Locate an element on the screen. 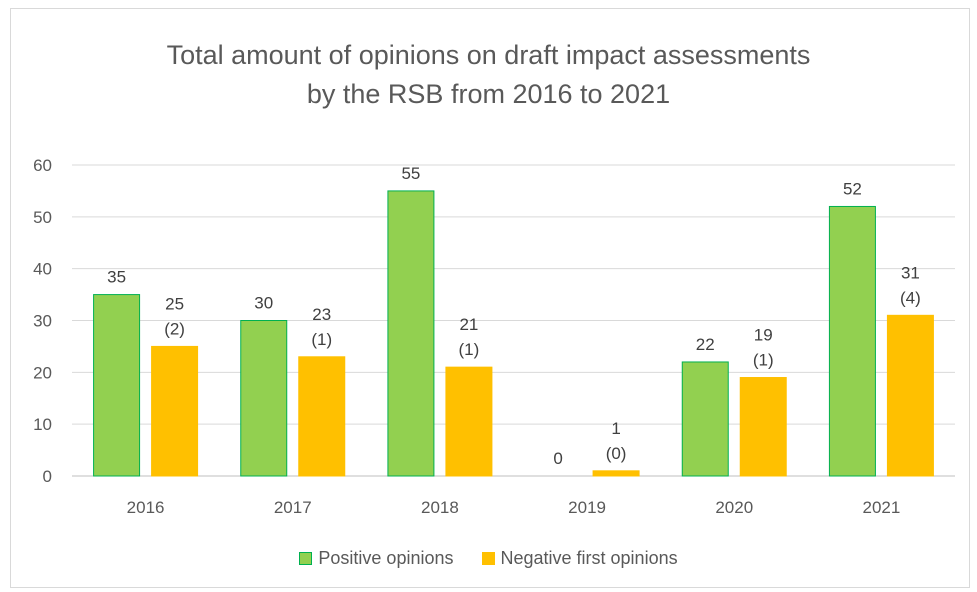  data-label-negative: 31 (4) is located at coordinates (910, 285).